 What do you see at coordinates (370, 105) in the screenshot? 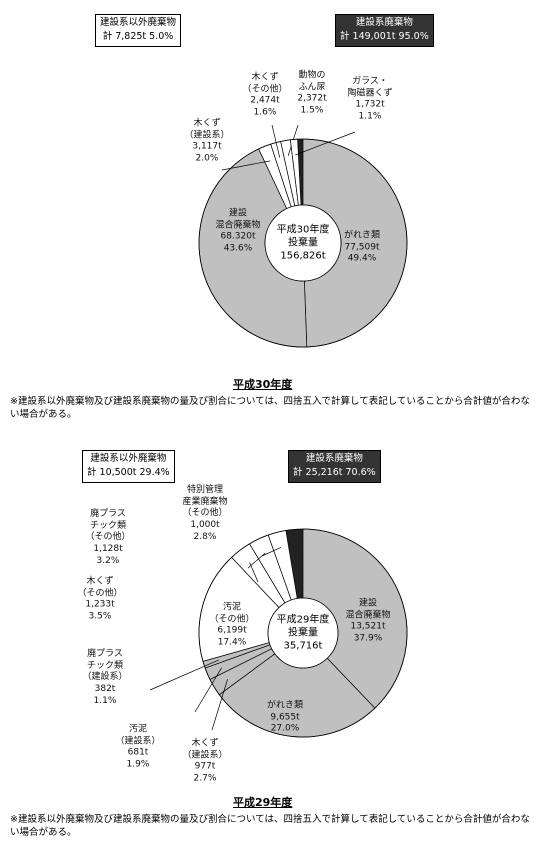
I see `slice-value: 1,732t` at bounding box center [370, 105].